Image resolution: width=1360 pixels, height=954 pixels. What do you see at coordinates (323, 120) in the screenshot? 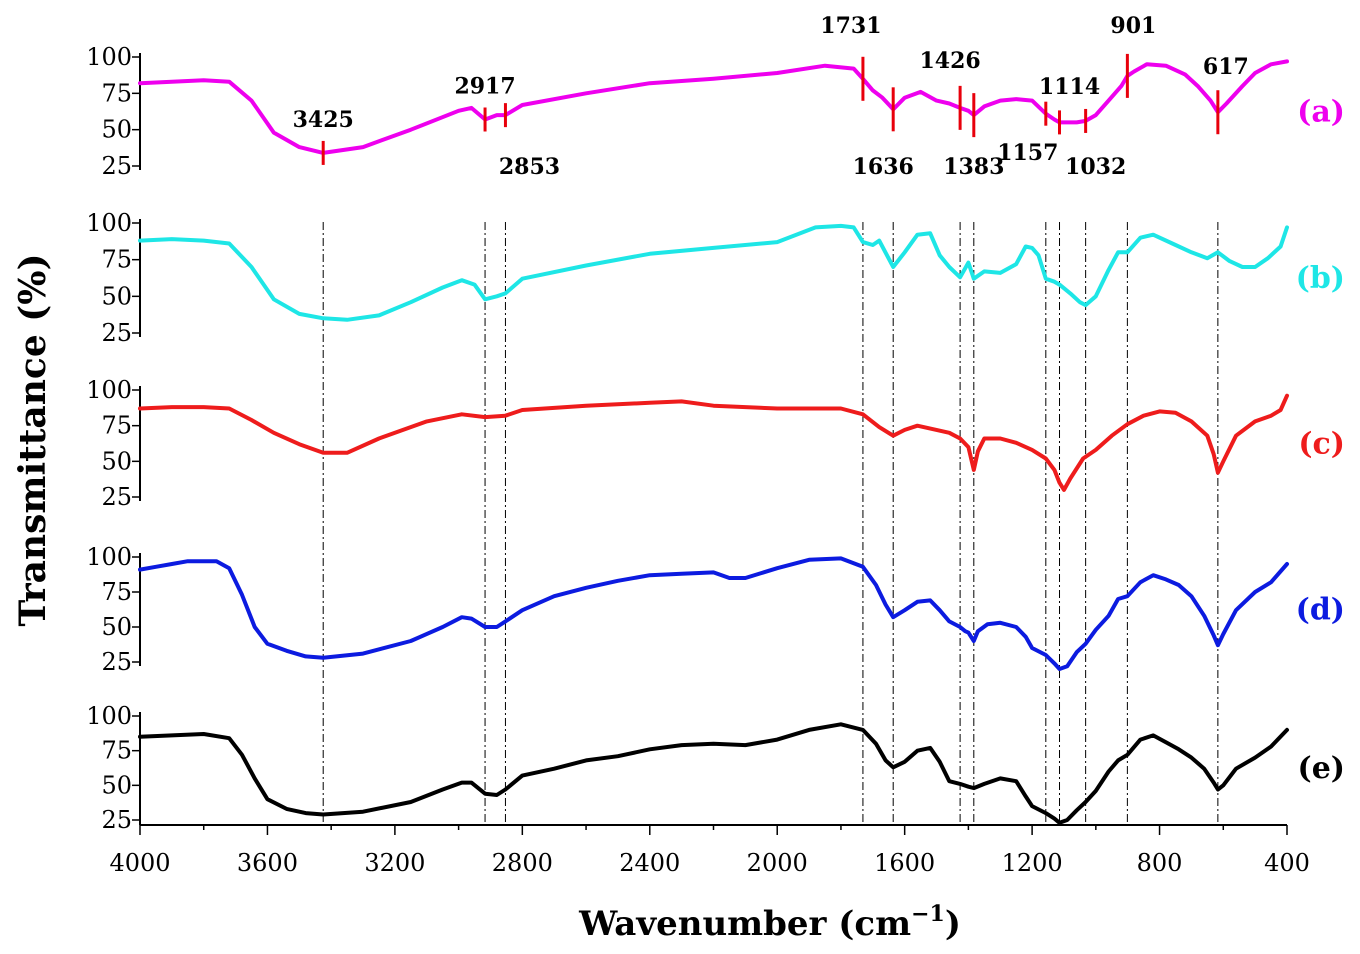
I see `peak-label: 3425` at bounding box center [323, 120].